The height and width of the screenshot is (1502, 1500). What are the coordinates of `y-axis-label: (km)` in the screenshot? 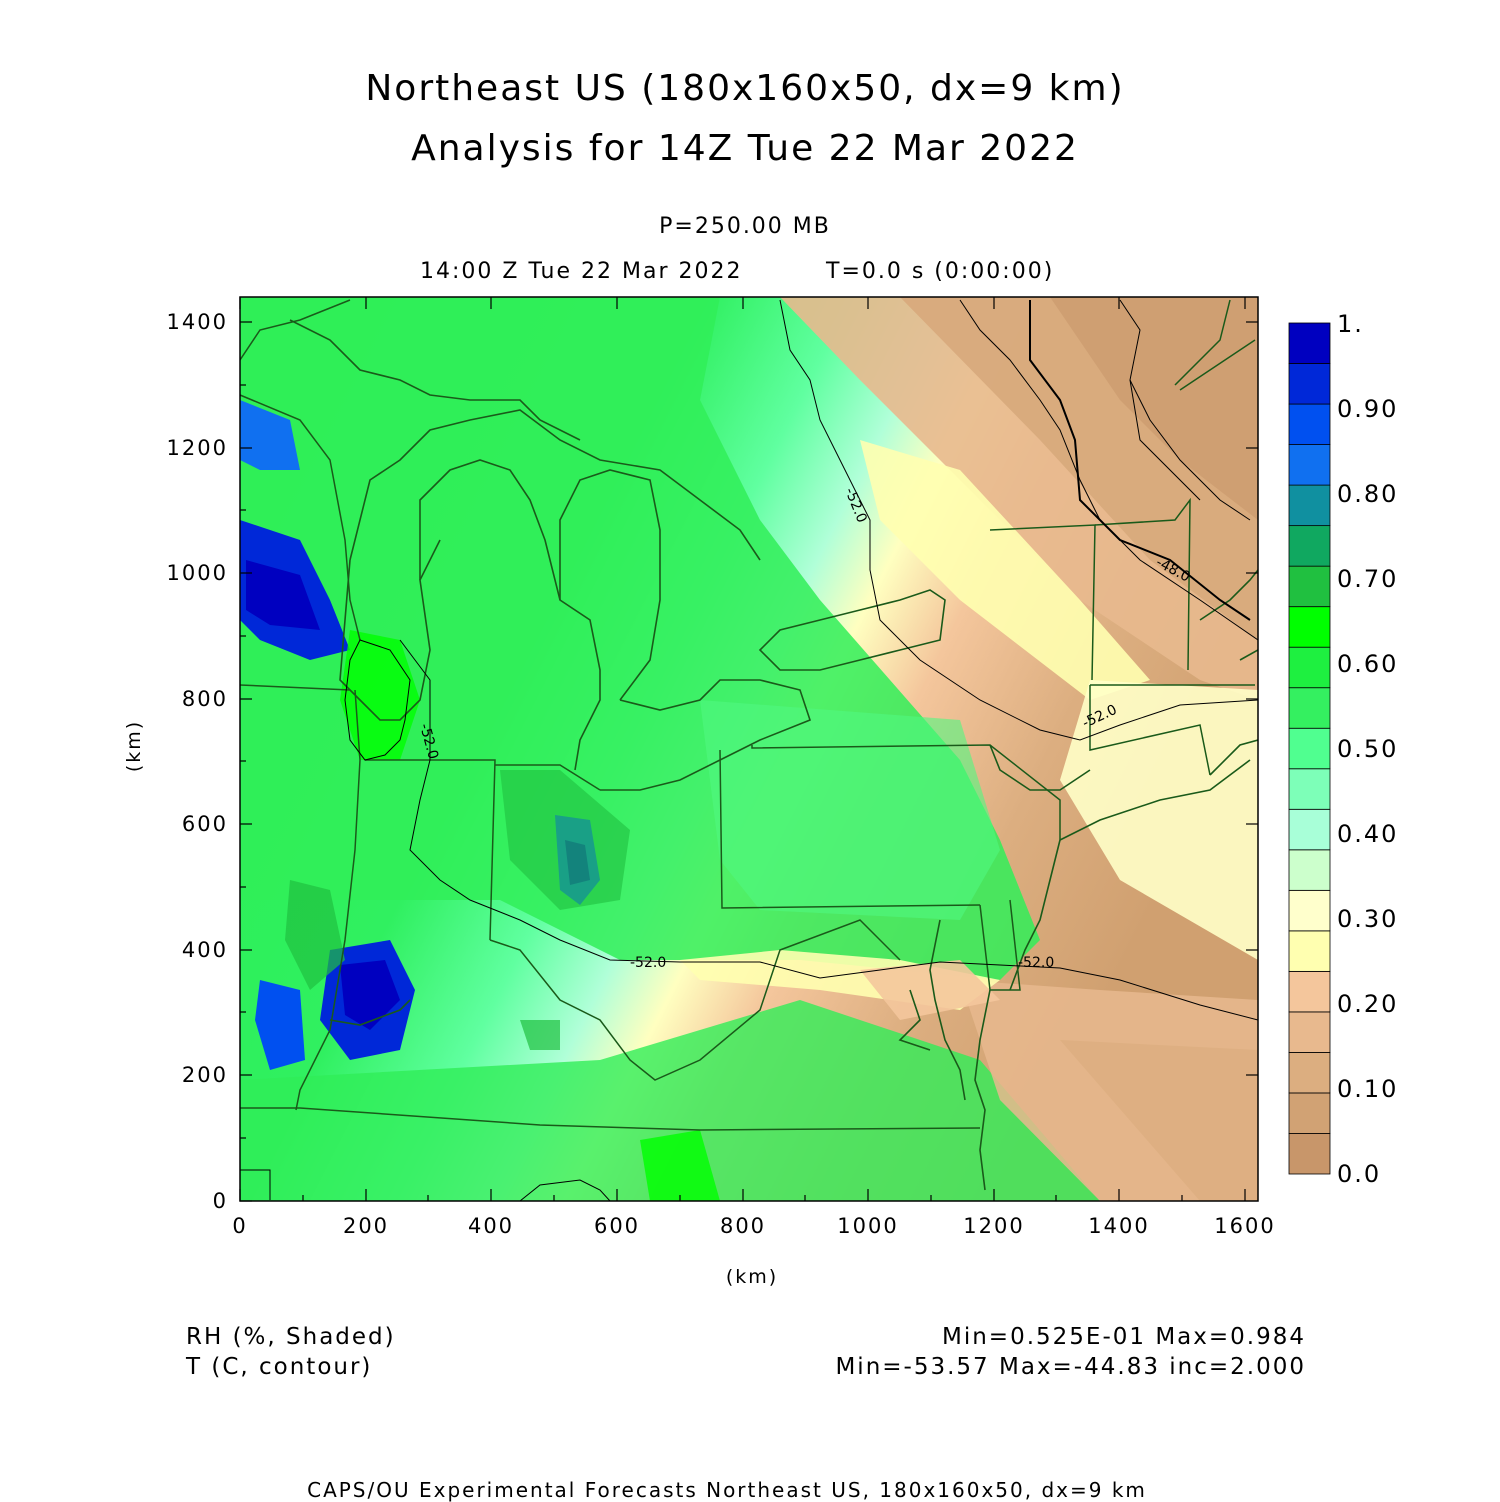 It's located at (134, 746).